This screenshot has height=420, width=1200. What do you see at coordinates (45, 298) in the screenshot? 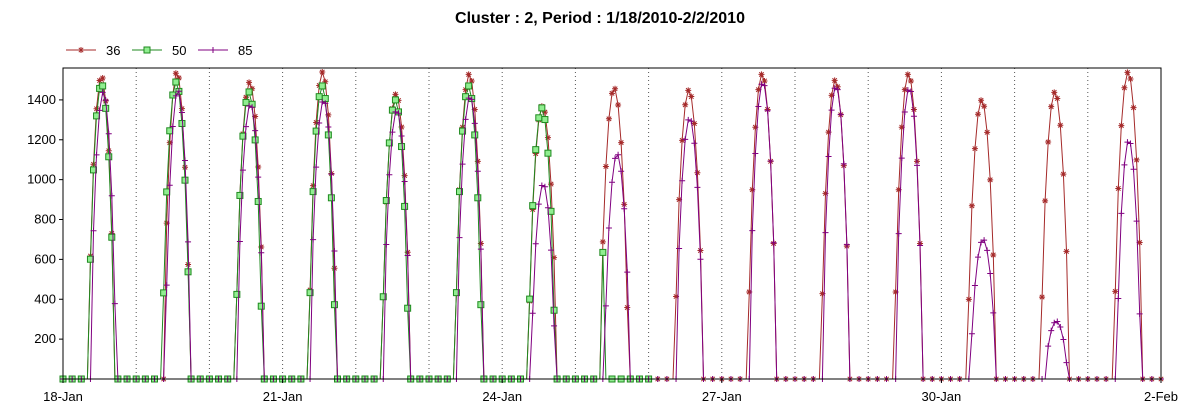
I see `y-tick-label: 400` at bounding box center [45, 298].